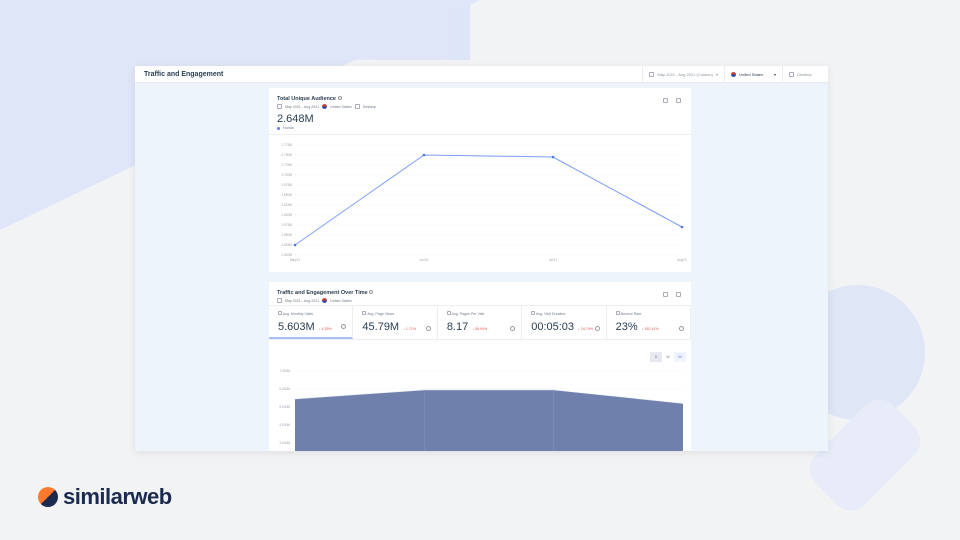  What do you see at coordinates (480, 106) in the screenshot?
I see `card-meta: May 2021 - Aug 2021 United States Desktop` at bounding box center [480, 106].